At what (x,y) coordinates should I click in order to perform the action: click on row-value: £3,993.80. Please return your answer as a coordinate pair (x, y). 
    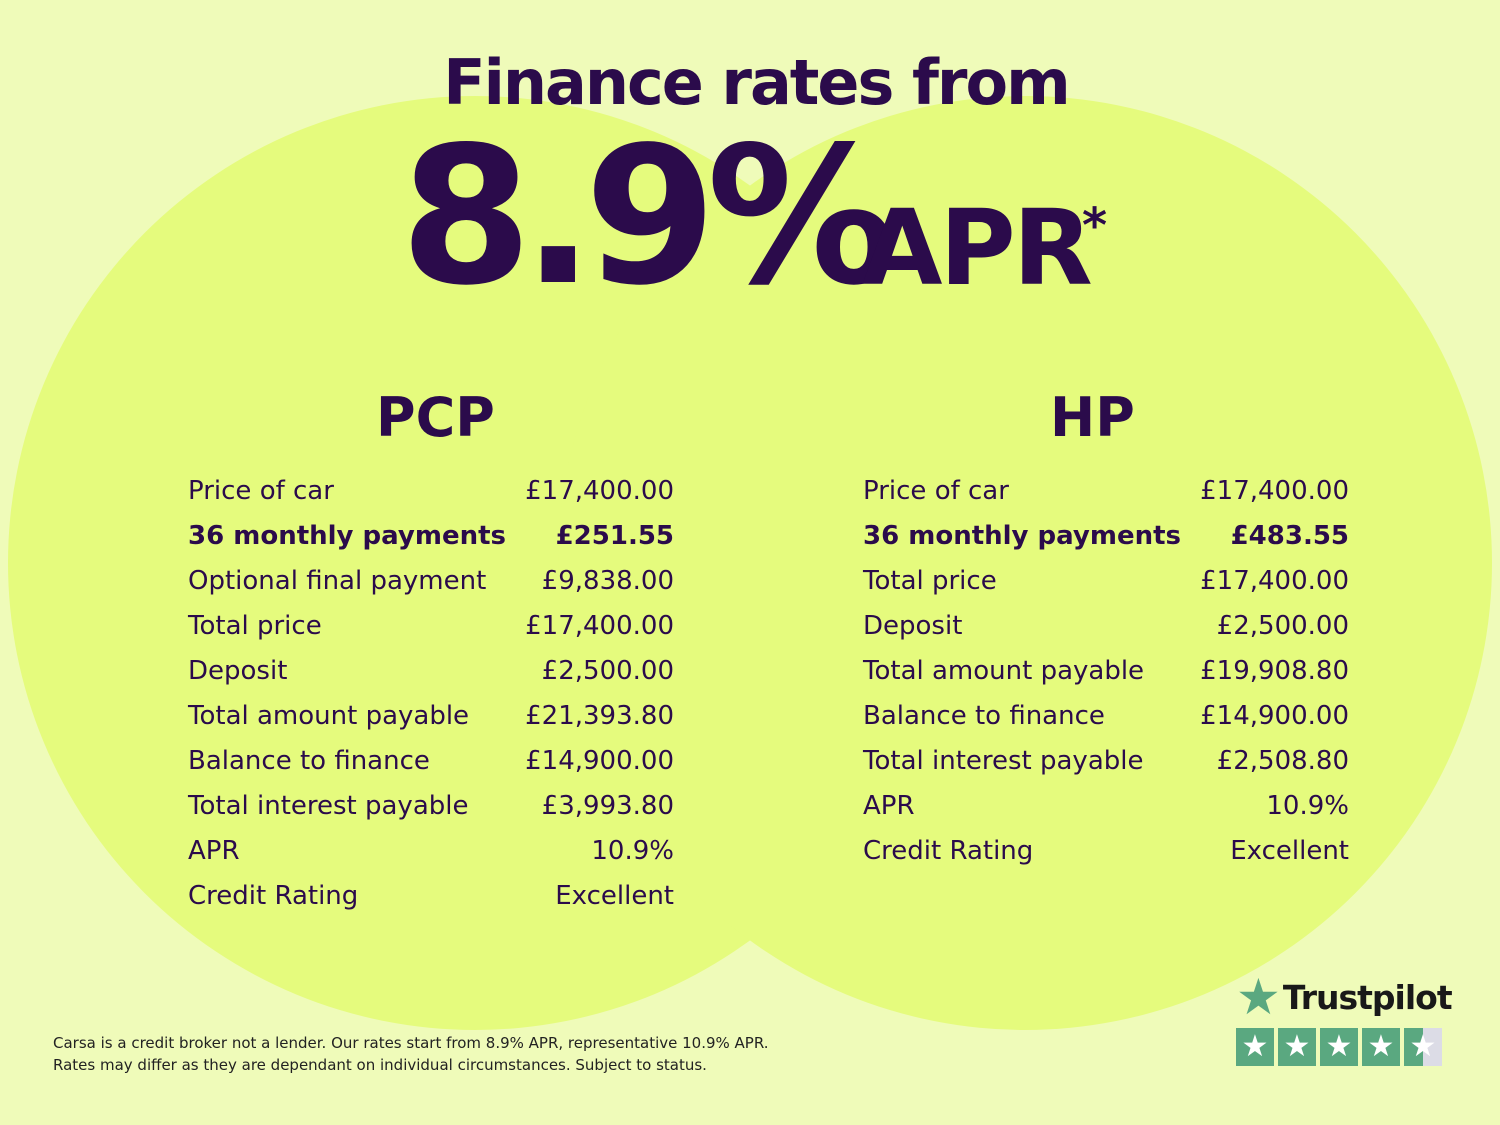
    Looking at the image, I should click on (607, 806).